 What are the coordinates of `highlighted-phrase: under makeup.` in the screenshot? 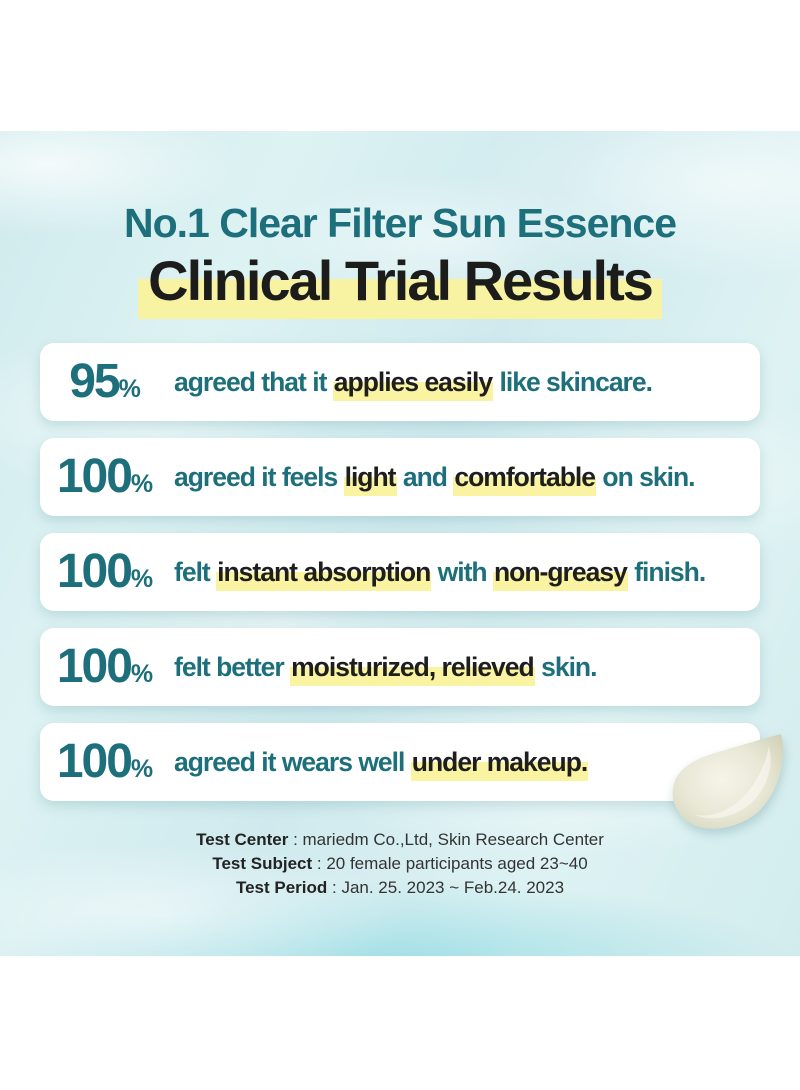 It's located at (499, 763).